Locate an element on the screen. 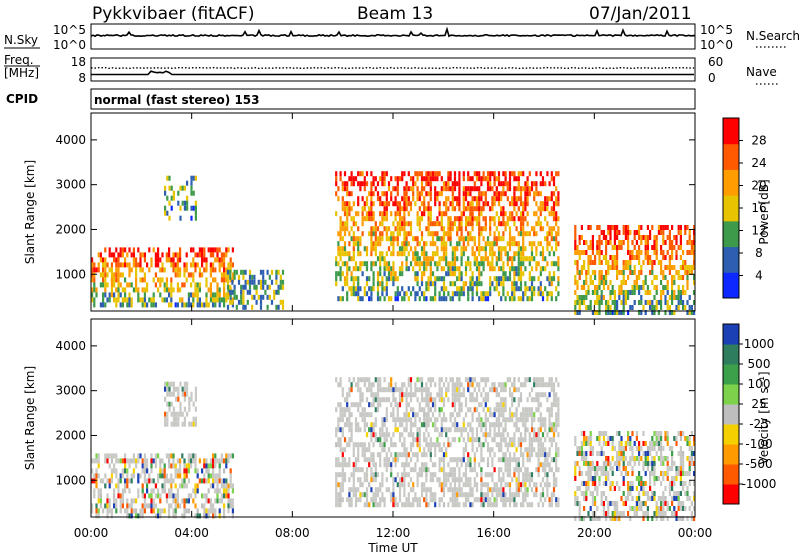 Image resolution: width=800 pixels, height=554 pixels. freq-trace is located at coordinates (392, 73).